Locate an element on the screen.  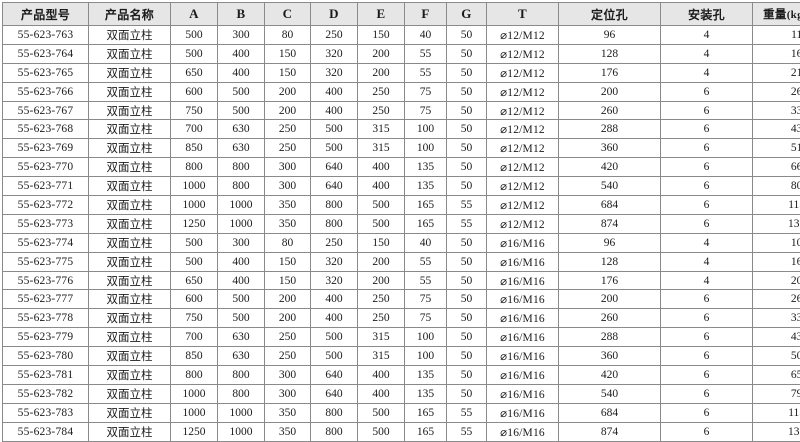
cell-b: 1000 is located at coordinates (241, 205).